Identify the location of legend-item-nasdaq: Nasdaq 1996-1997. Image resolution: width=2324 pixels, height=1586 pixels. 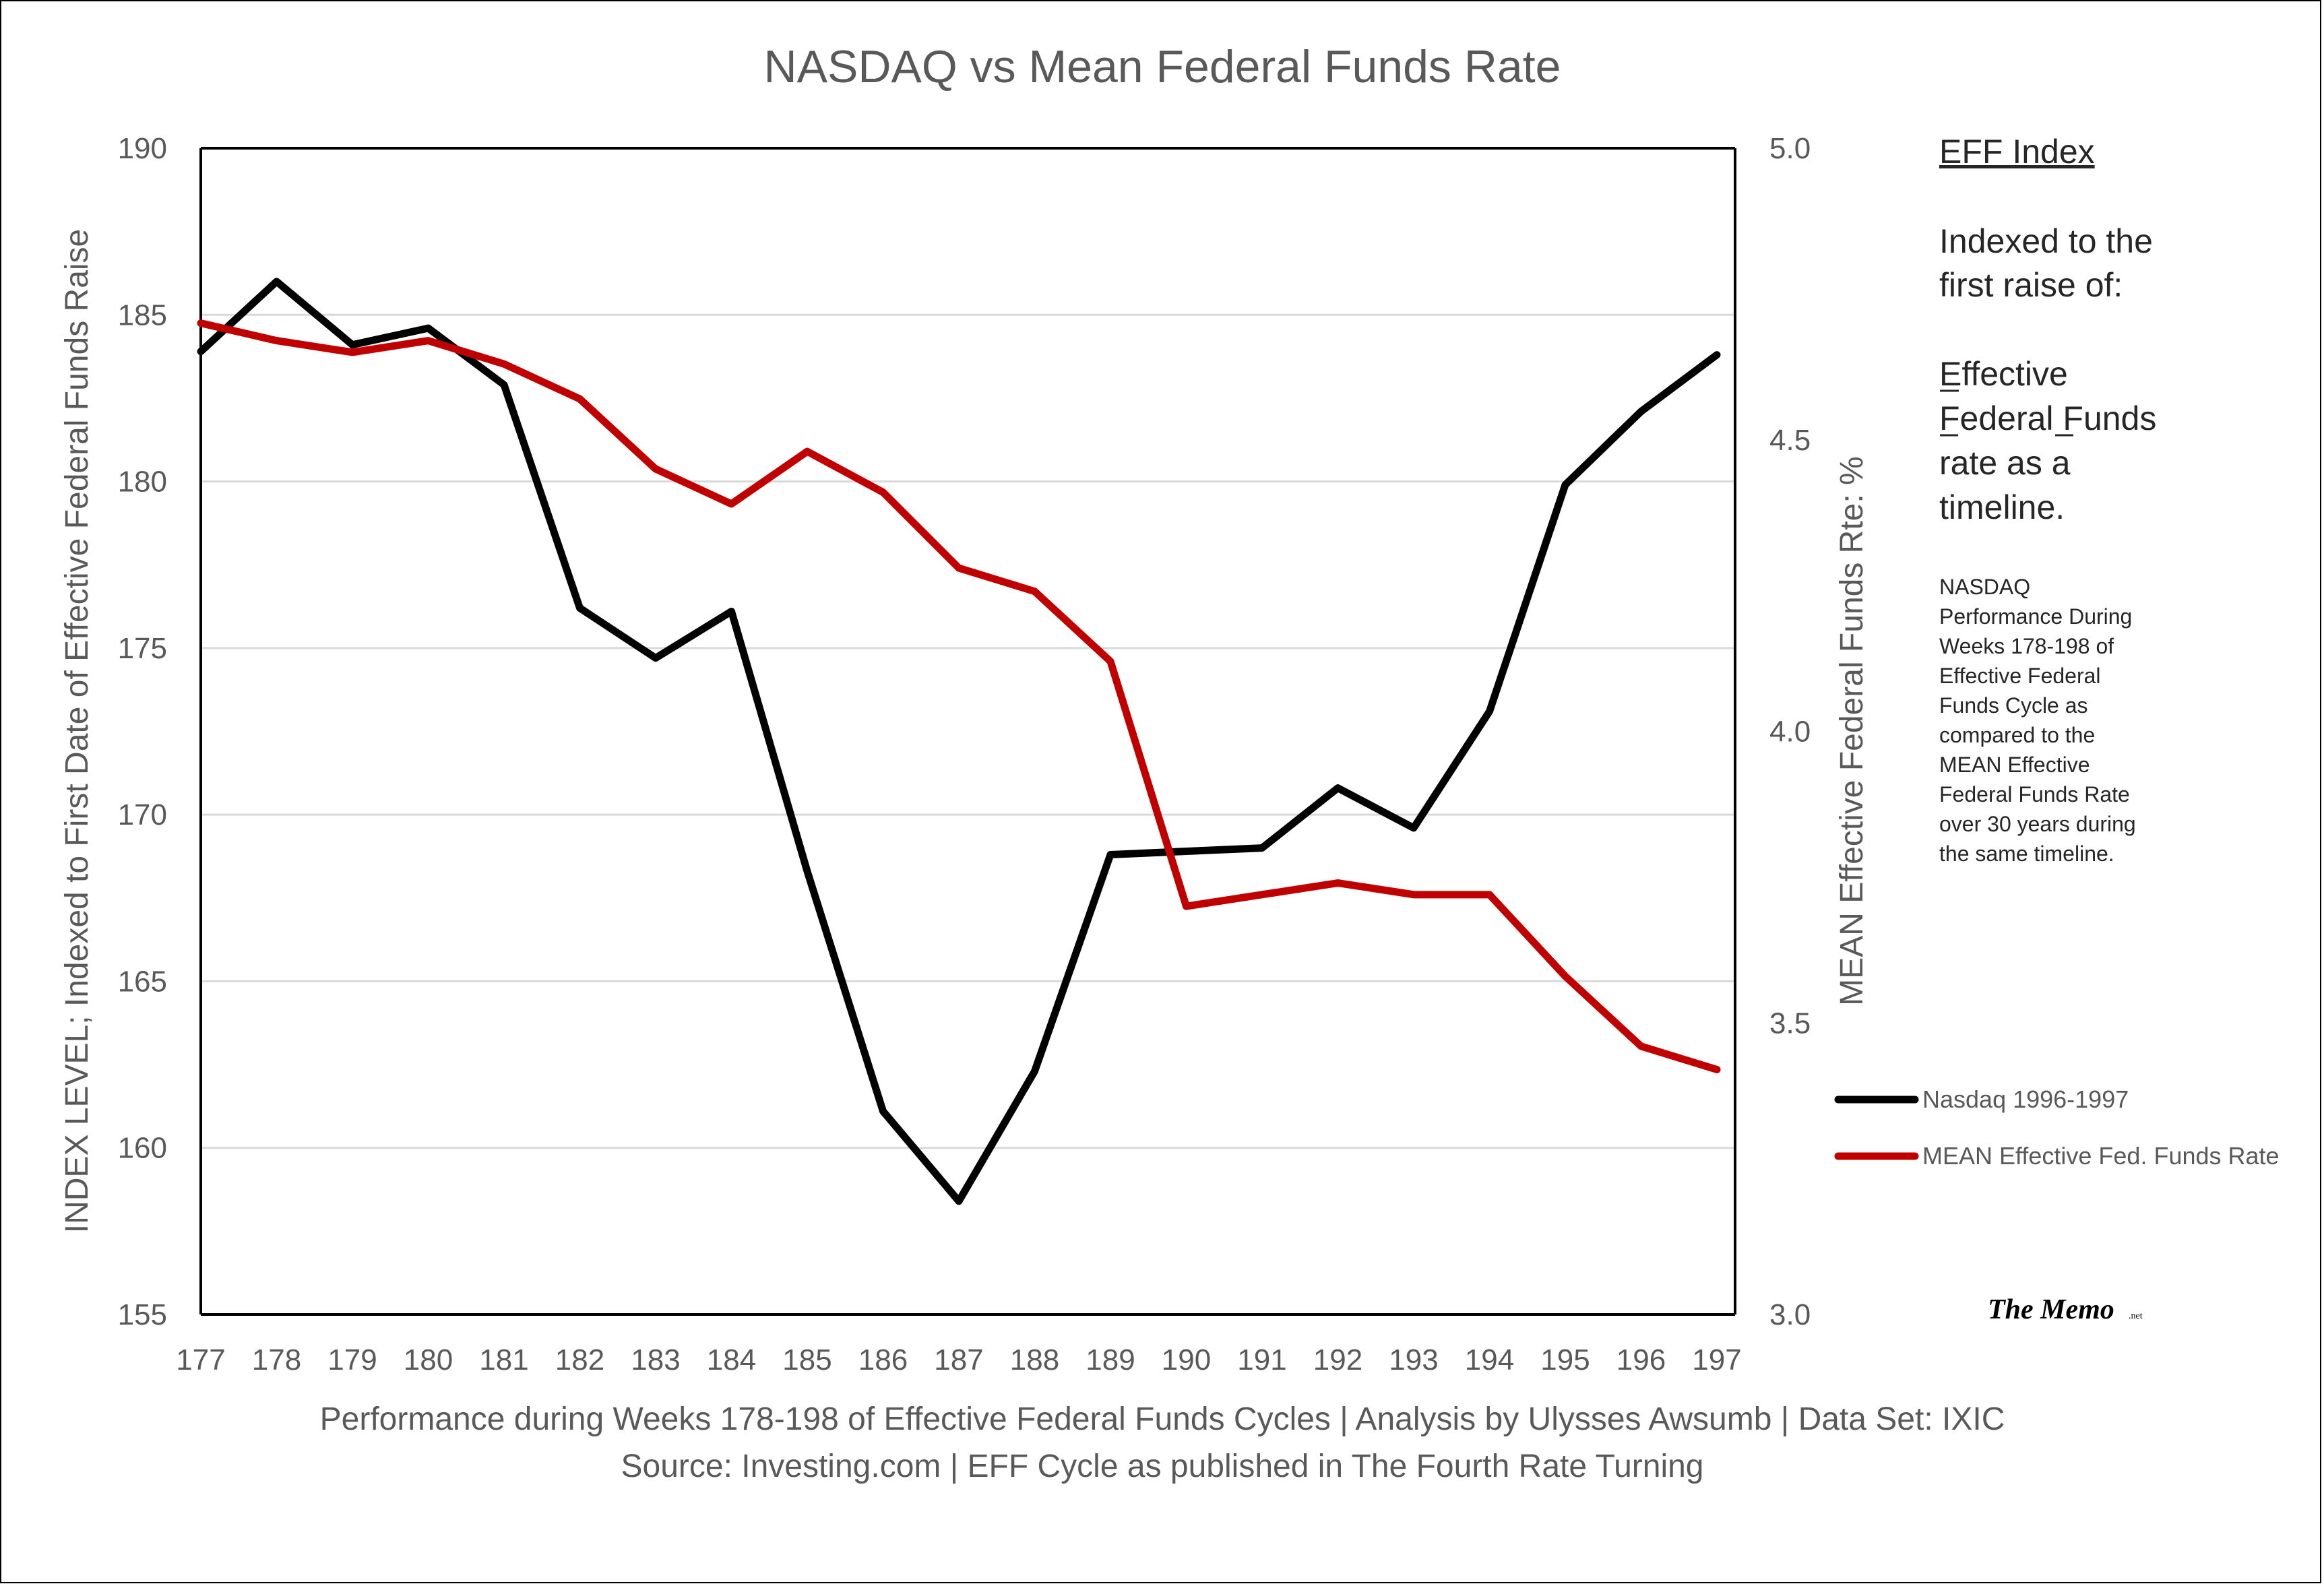
(1981, 1099).